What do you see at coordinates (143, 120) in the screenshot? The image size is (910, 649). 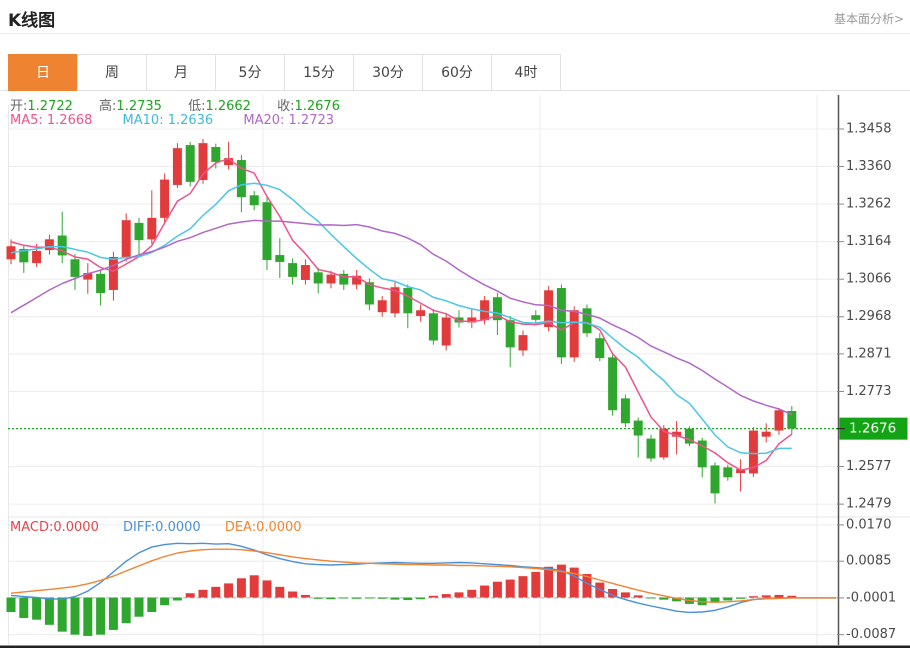 I see `ma10-label: MA10:` at bounding box center [143, 120].